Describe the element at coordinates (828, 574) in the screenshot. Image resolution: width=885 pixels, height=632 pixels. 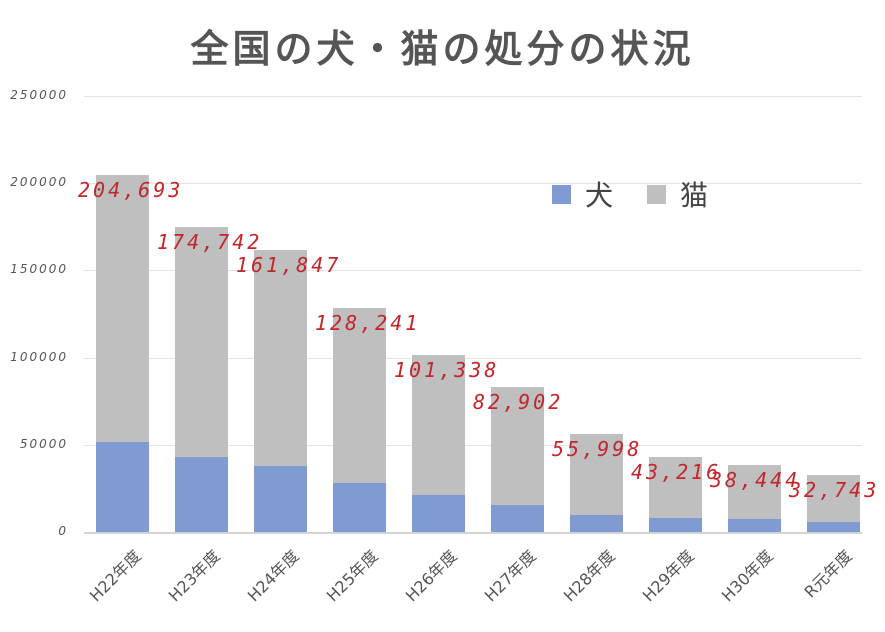
I see `x-tick-label: R元年度` at that location.